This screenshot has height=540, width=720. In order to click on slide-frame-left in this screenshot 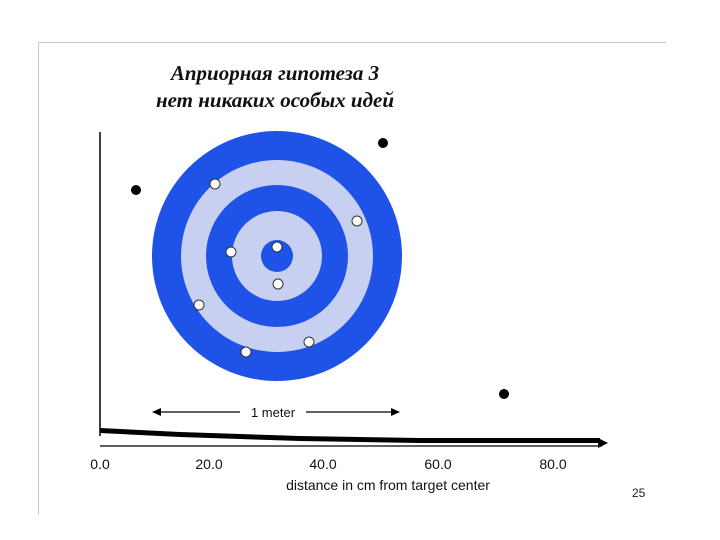, I will do `click(38, 278)`.